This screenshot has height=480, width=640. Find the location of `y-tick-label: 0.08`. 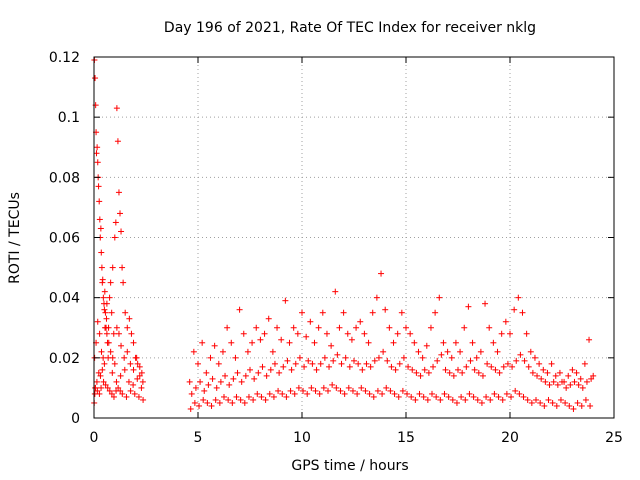

y-tick-label: 0.08 is located at coordinates (64, 178).